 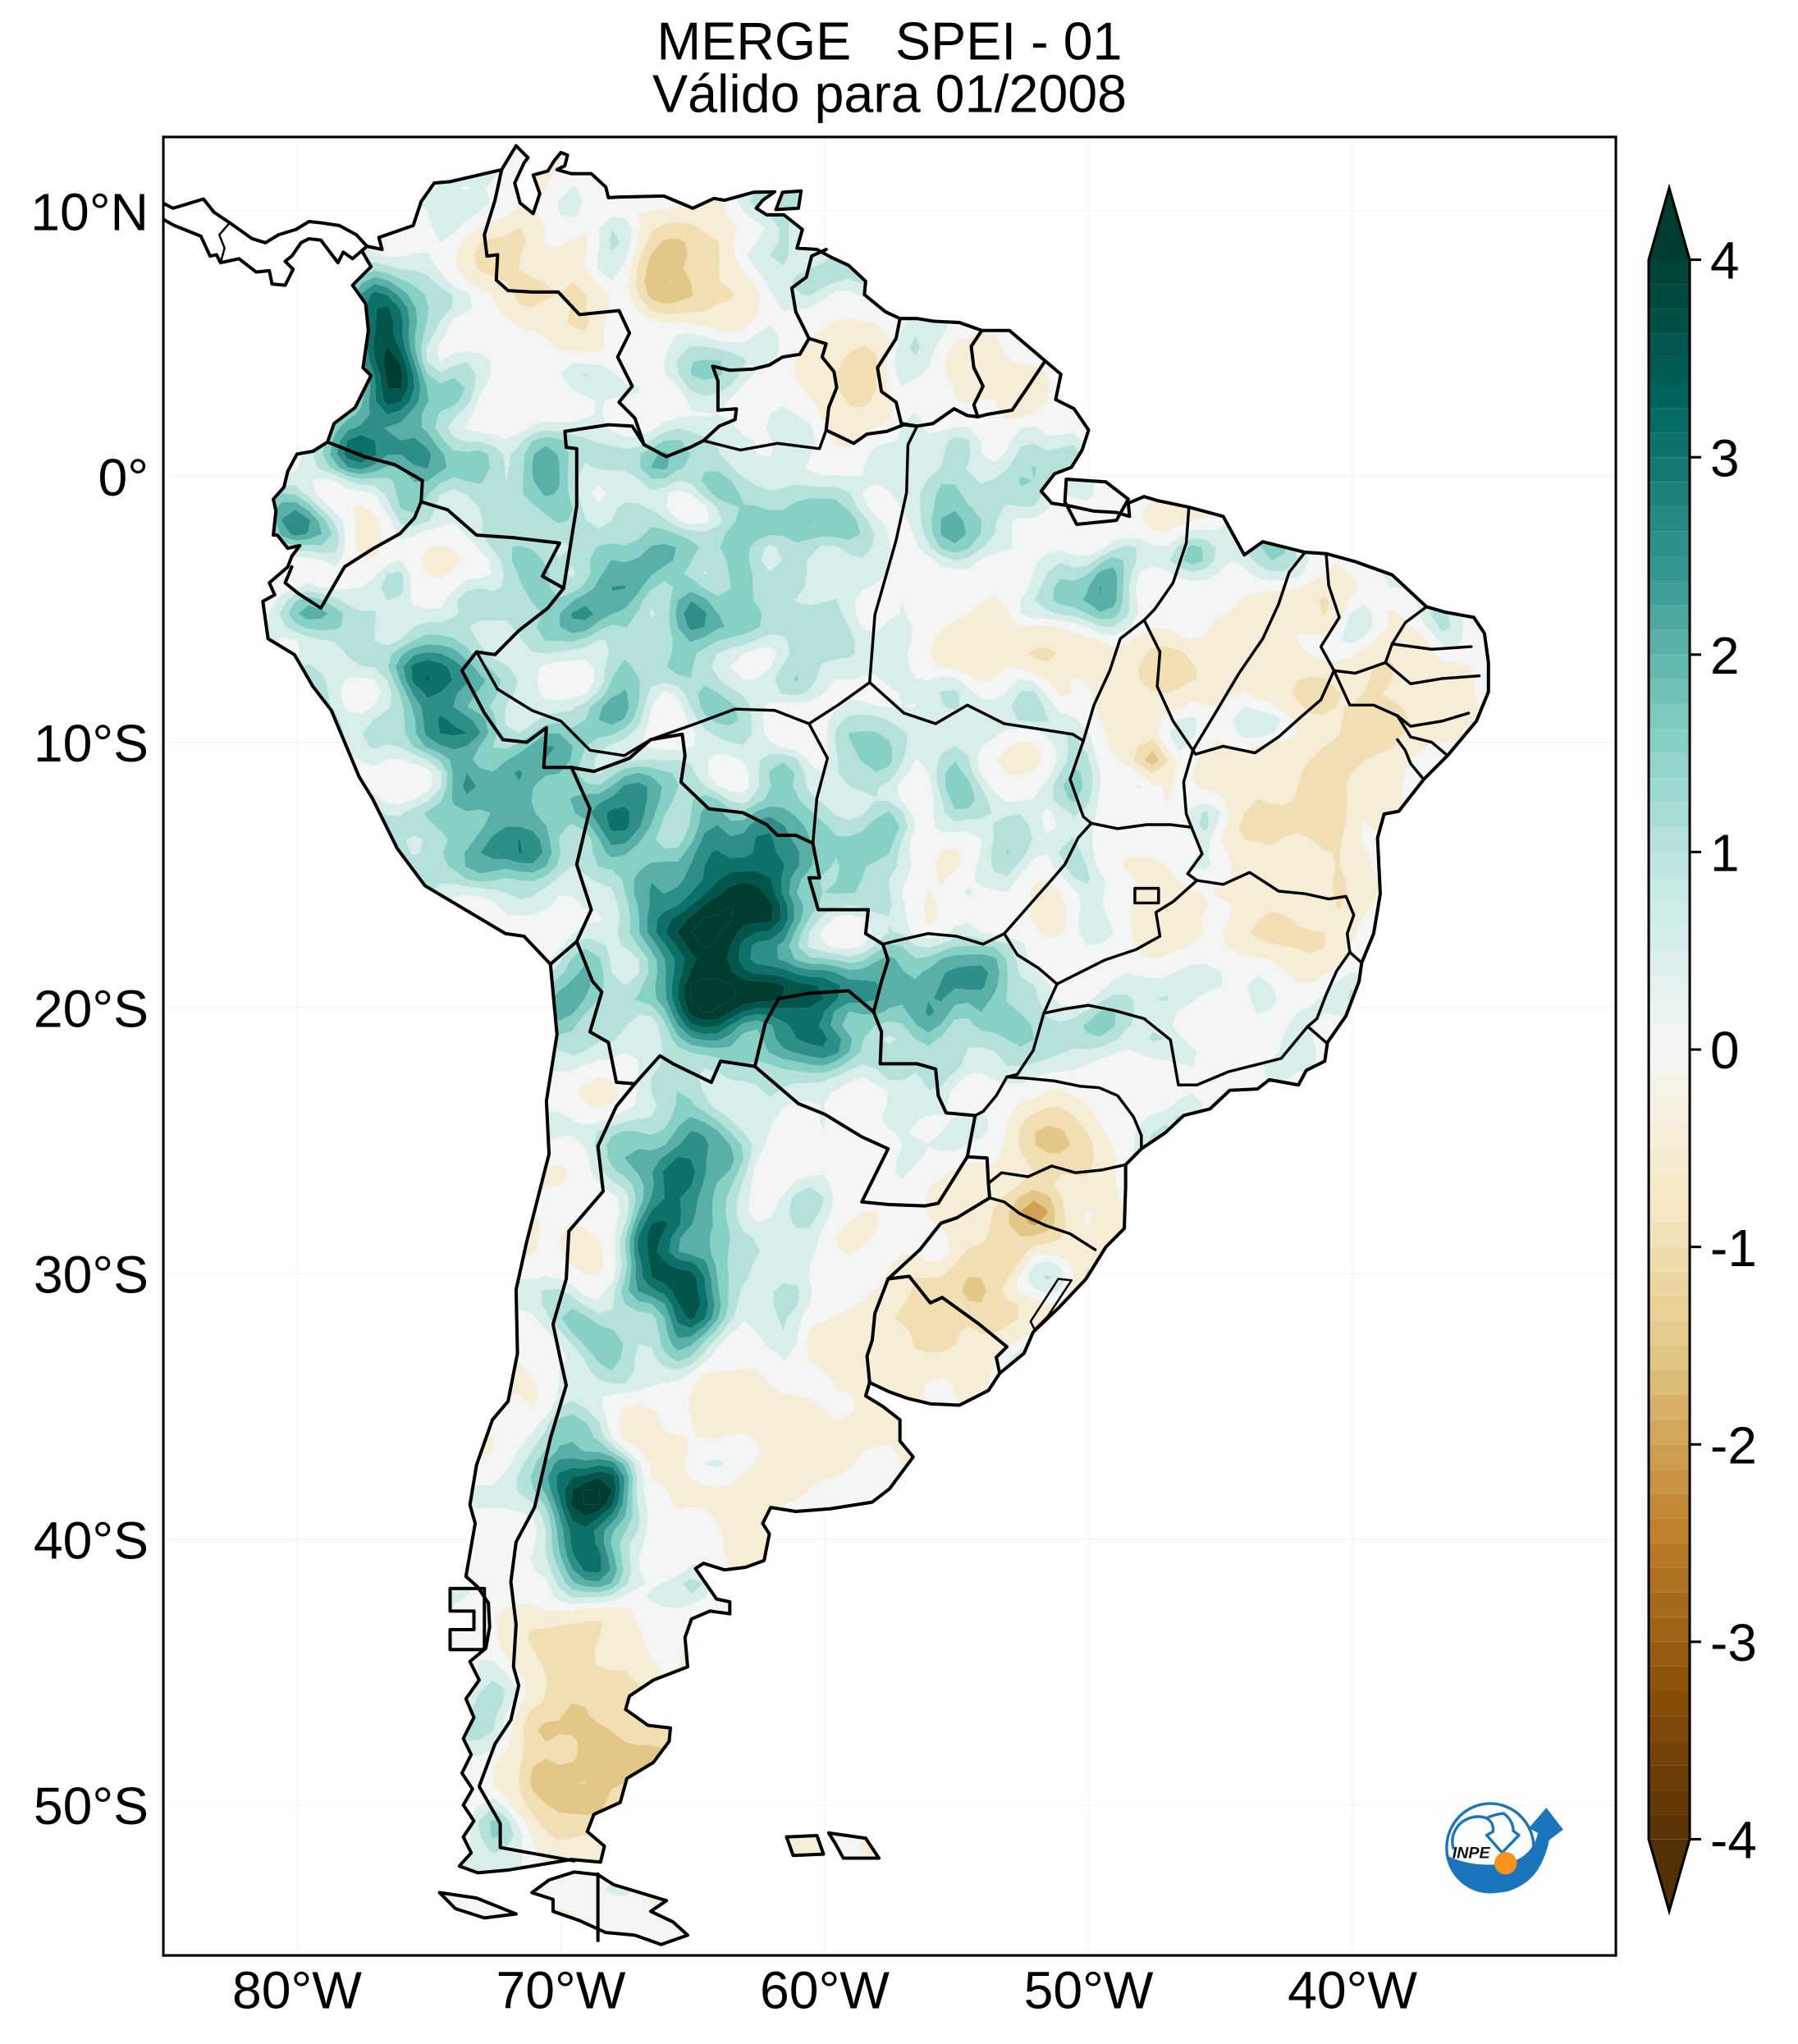 I want to click on svg-text: 4, so click(x=1725, y=260).